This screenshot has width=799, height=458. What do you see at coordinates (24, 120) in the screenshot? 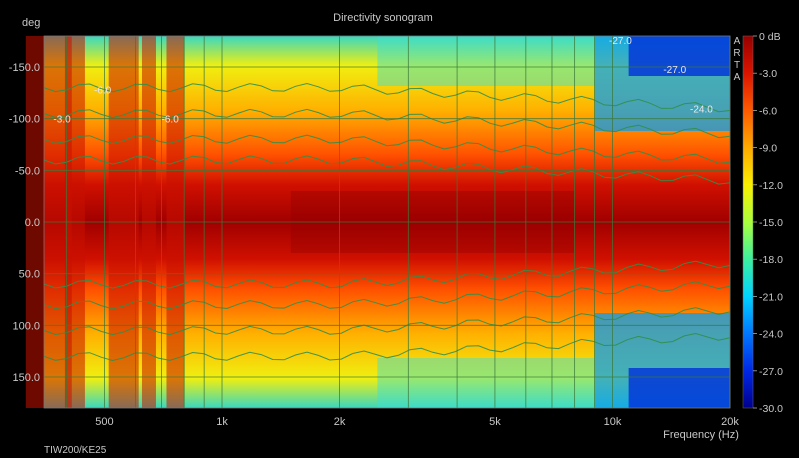
I see `y-tick-label: -100.0` at bounding box center [24, 120].